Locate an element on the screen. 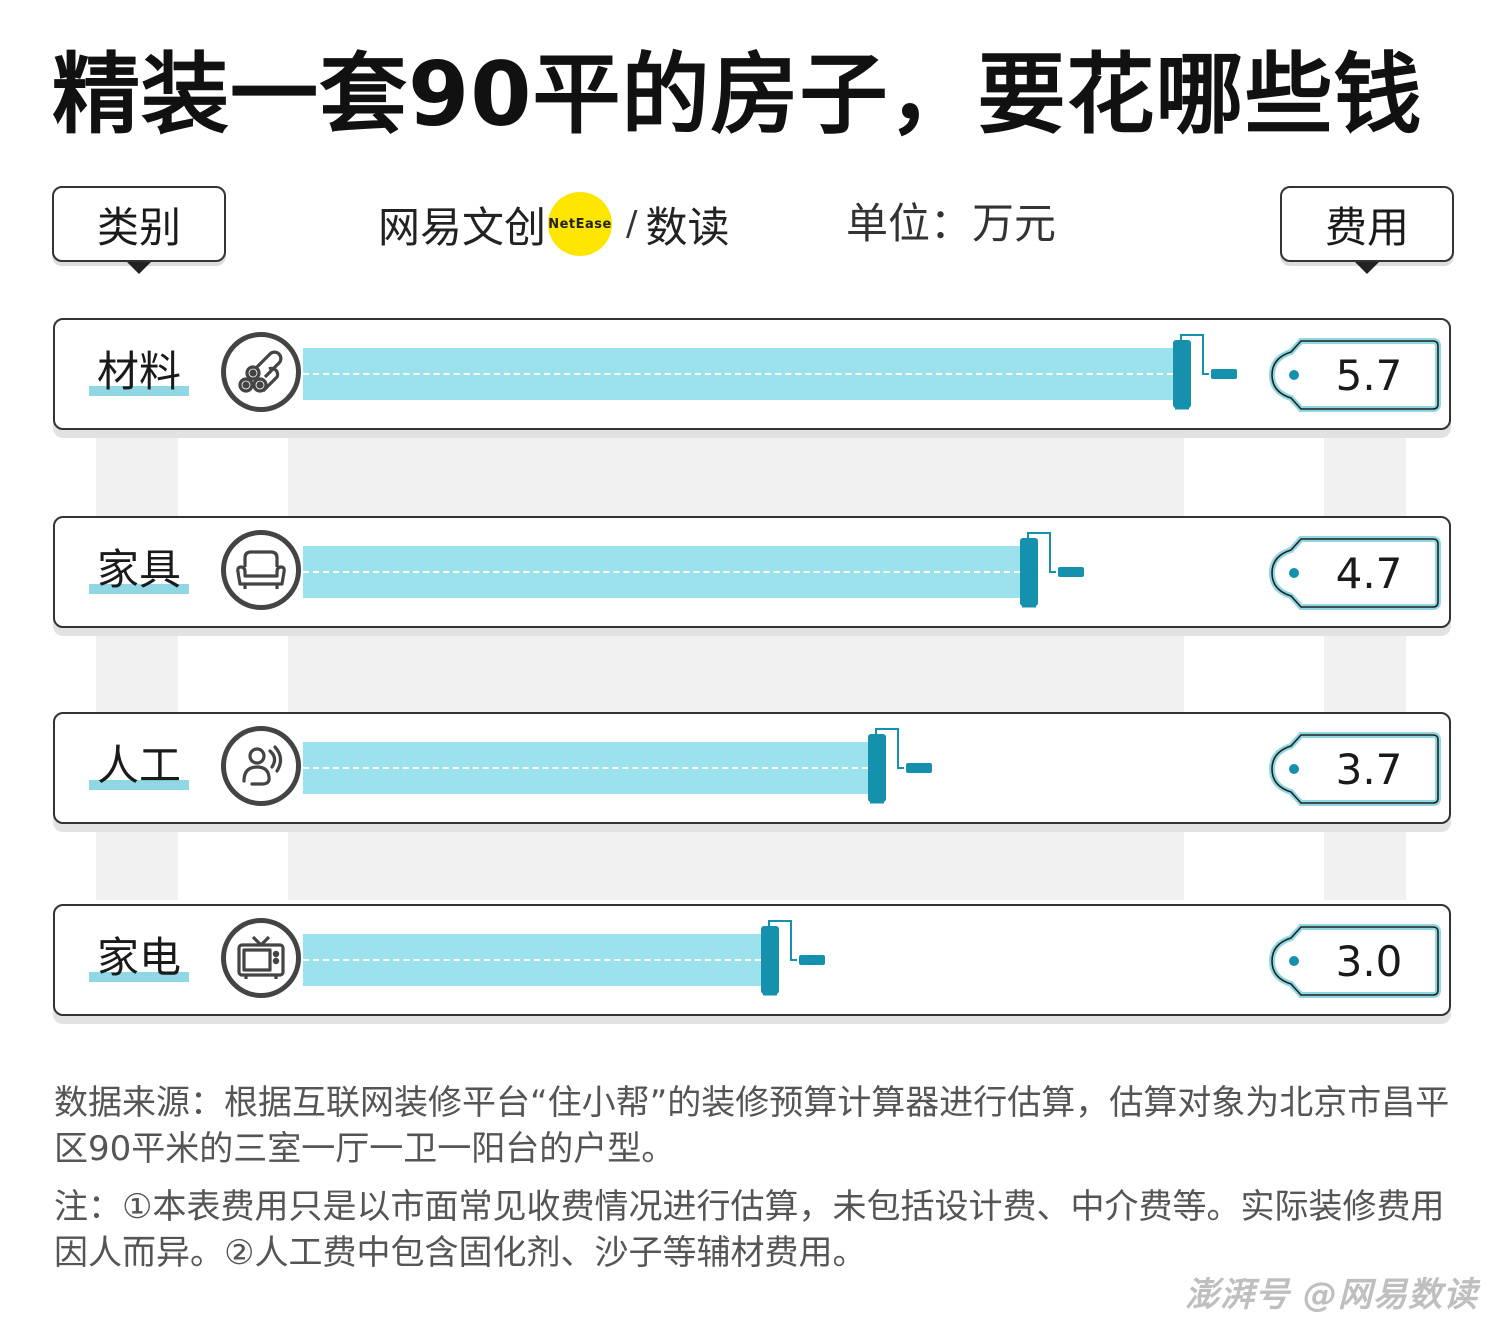  sofa-icon is located at coordinates (261, 570).